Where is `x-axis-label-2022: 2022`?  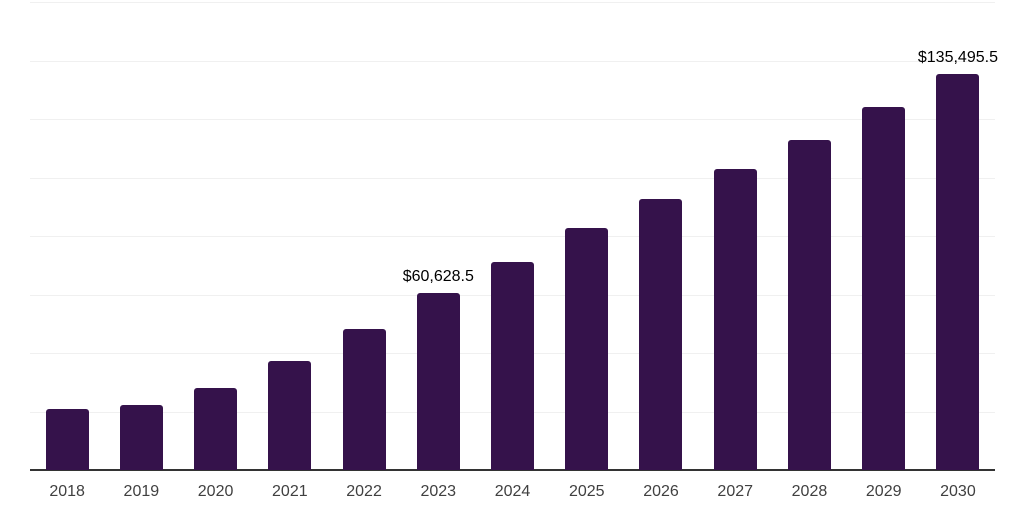
x-axis-label-2022: 2022 is located at coordinates (364, 491).